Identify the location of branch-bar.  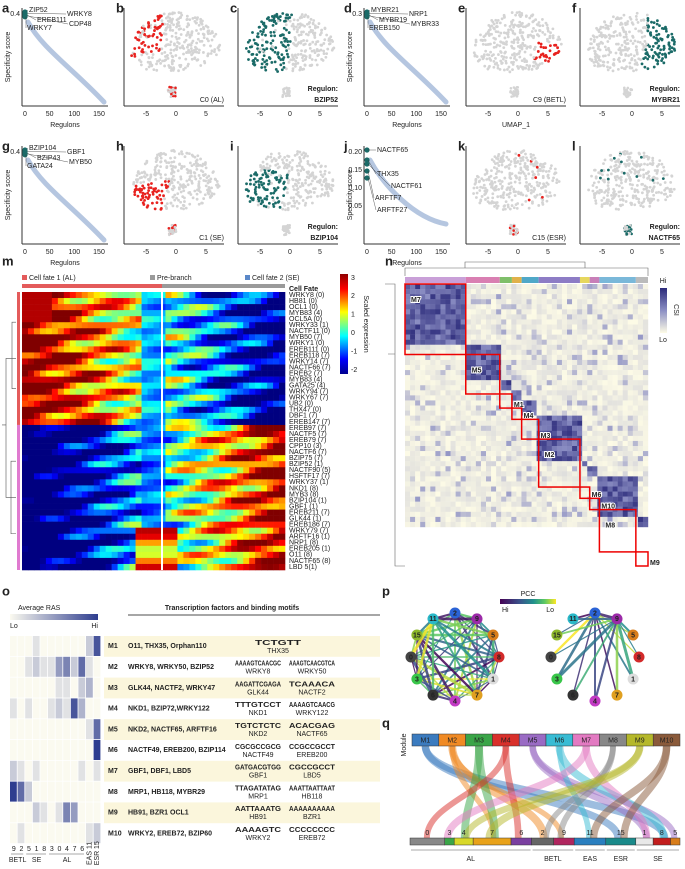
(224, 286).